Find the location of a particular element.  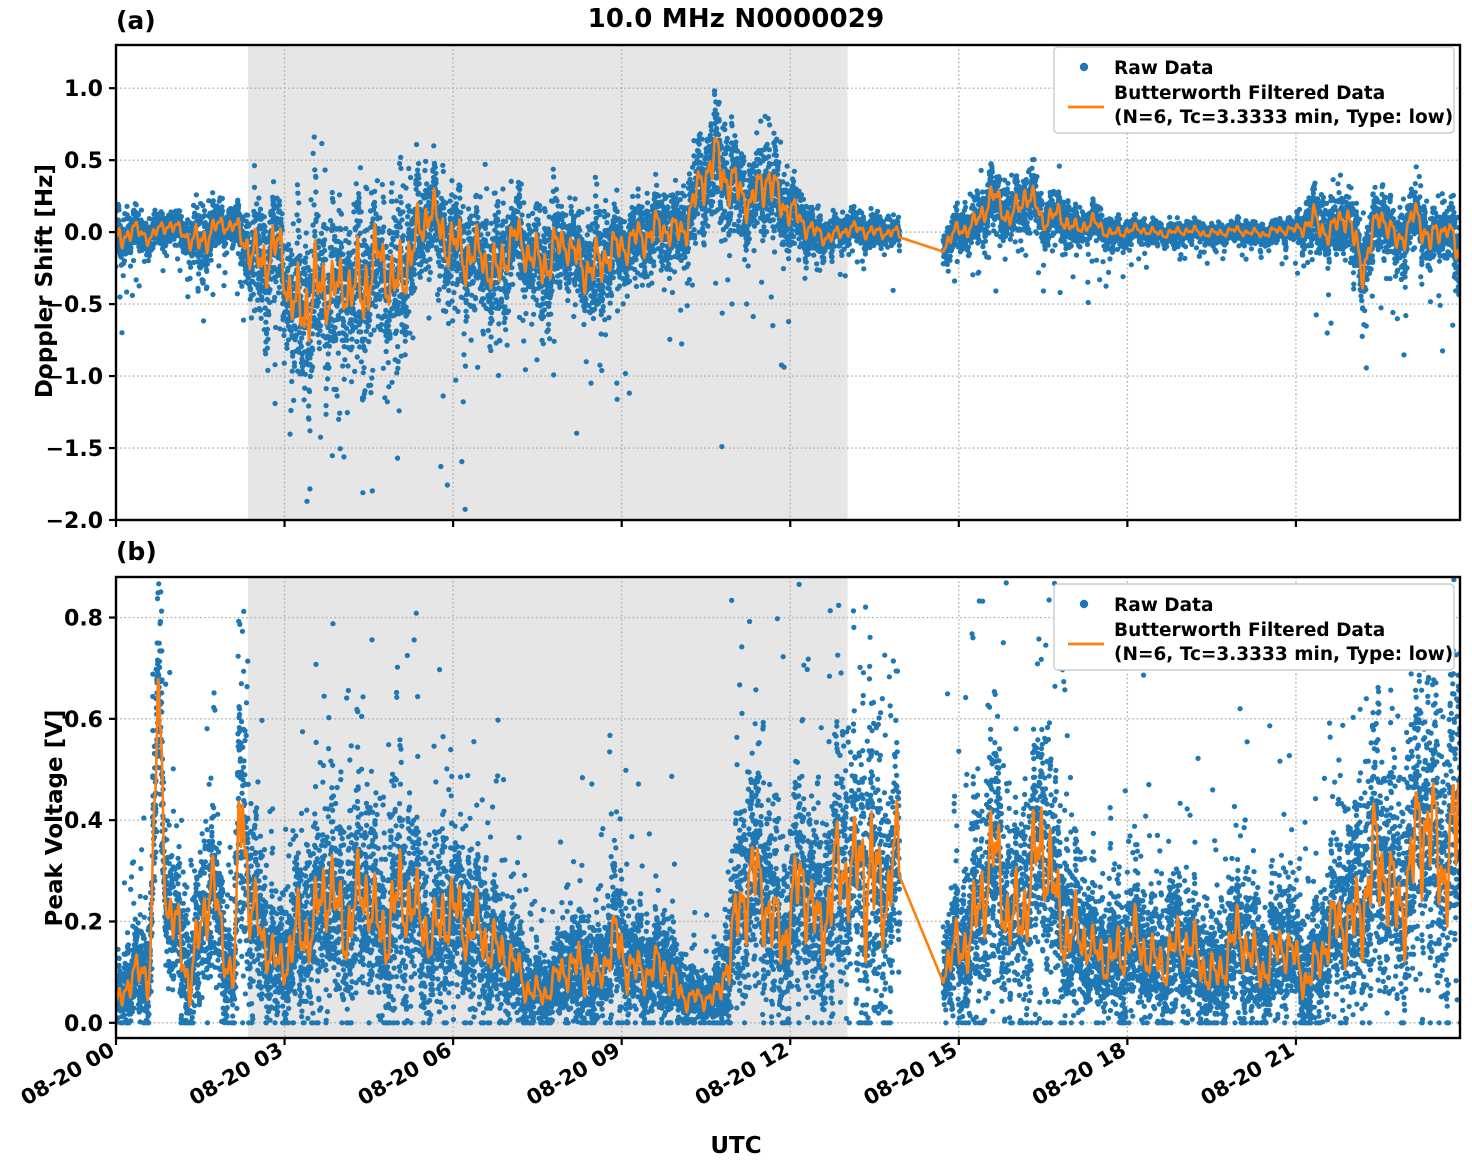

x-tick-label: 08-20 03 is located at coordinates (236, 1074).